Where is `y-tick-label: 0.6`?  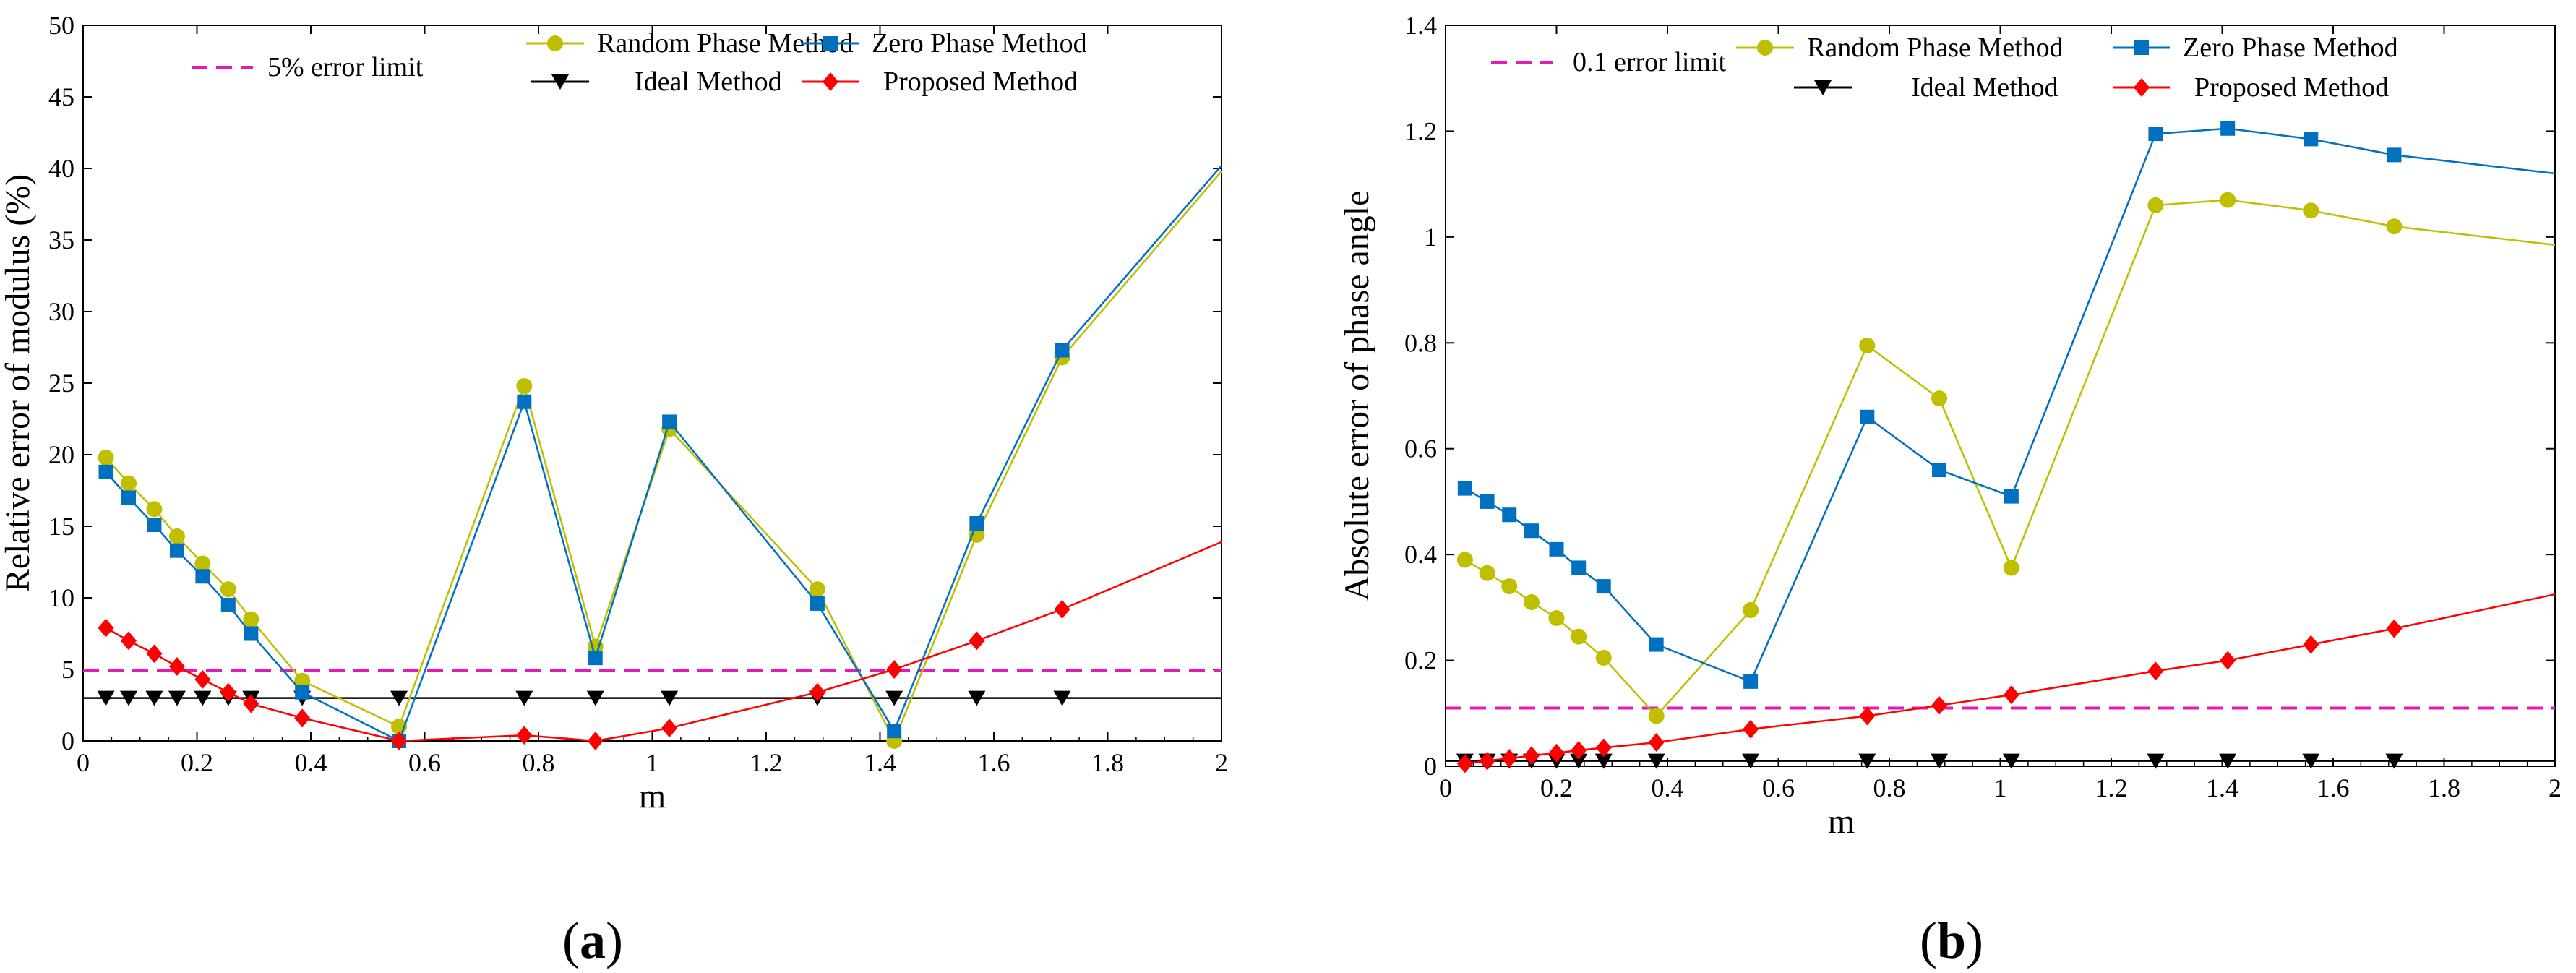
y-tick-label: 0.6 is located at coordinates (1421, 448).